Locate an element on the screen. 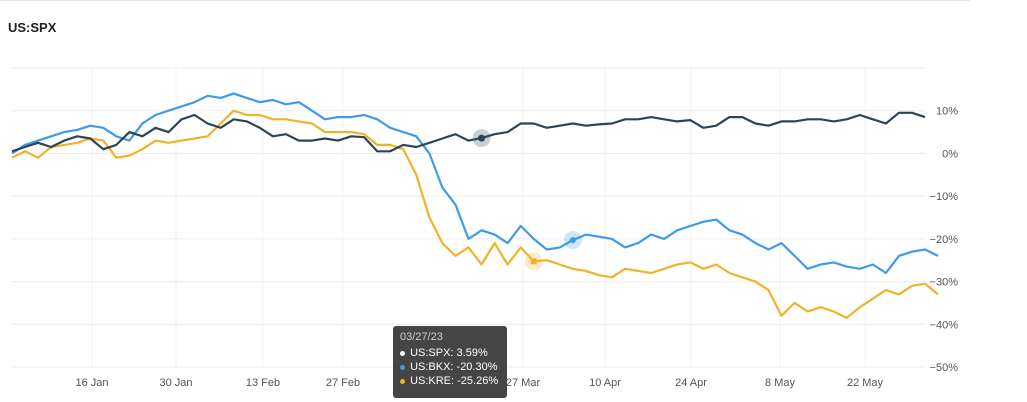  y-tick-label: −20% is located at coordinates (944, 240).